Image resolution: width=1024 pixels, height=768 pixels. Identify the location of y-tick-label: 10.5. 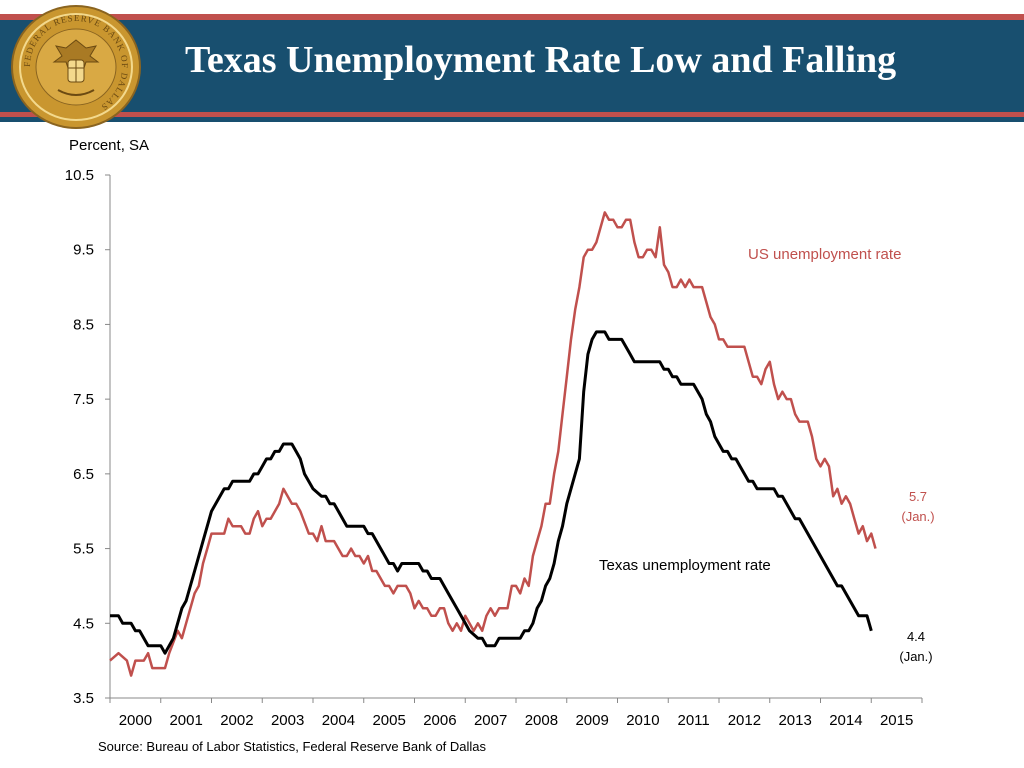
(79, 175).